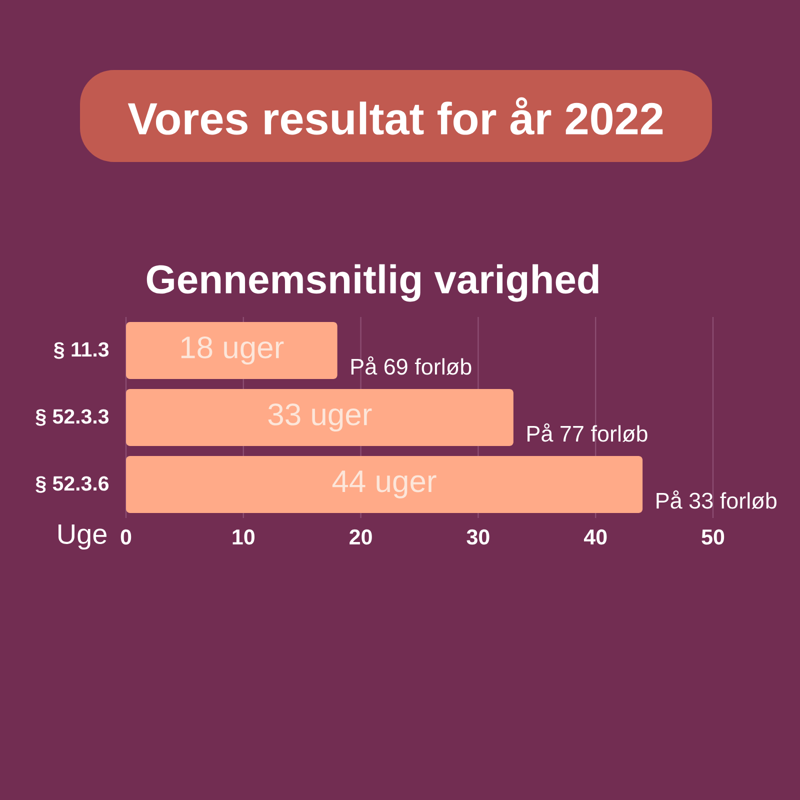 The image size is (800, 800). What do you see at coordinates (478, 537) in the screenshot?
I see `x-tick-label: 30` at bounding box center [478, 537].